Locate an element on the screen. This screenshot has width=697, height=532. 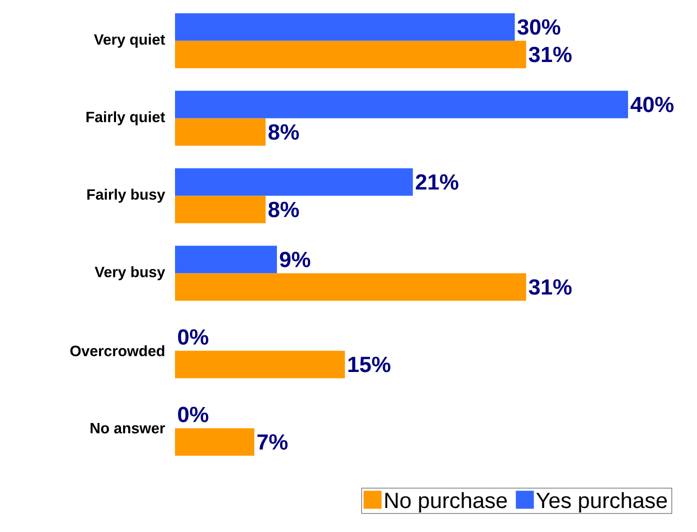
legend-label: No purchase is located at coordinates (446, 502).